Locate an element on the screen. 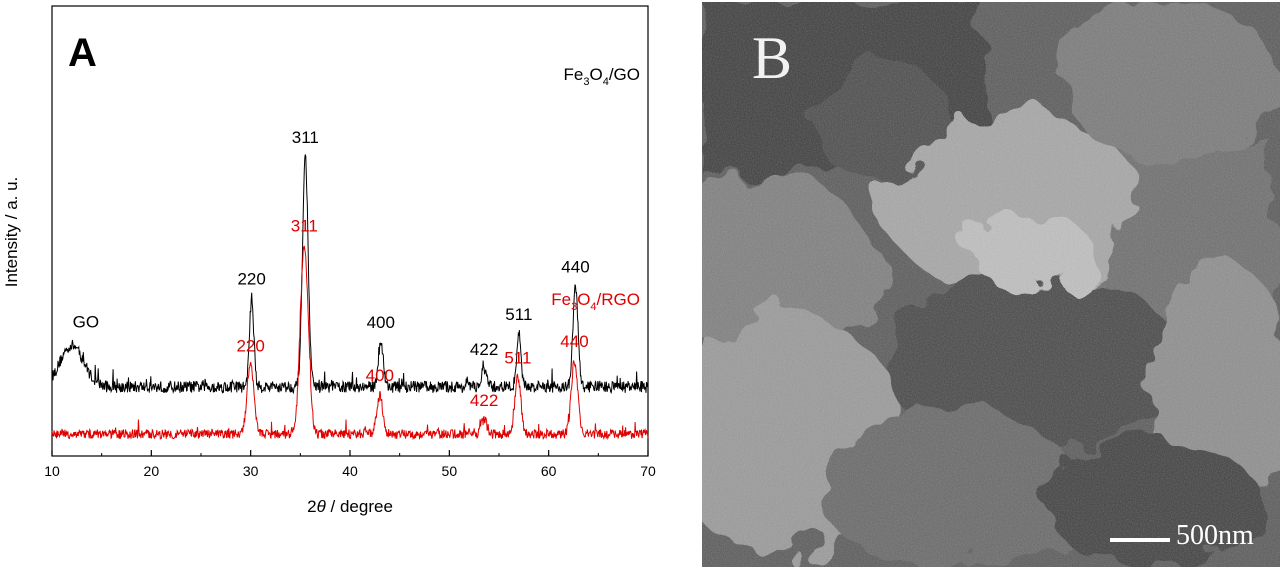  x-tick-label: 40 is located at coordinates (350, 471).